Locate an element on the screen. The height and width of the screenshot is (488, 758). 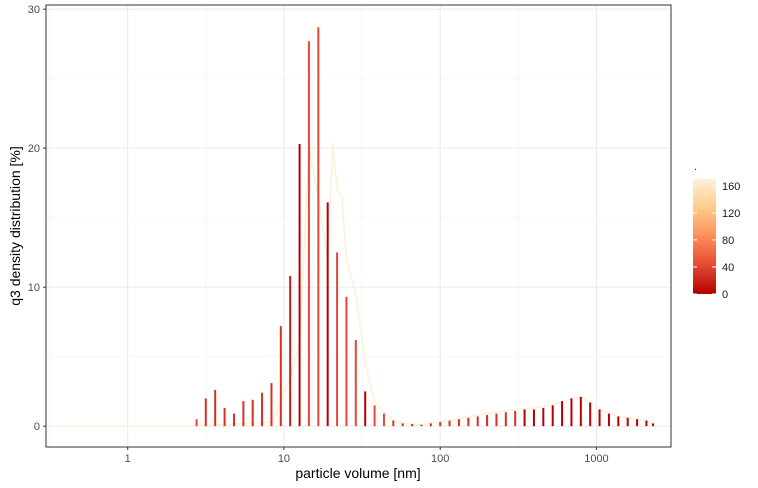
y-tick-label: 30 is located at coordinates (34, 10).